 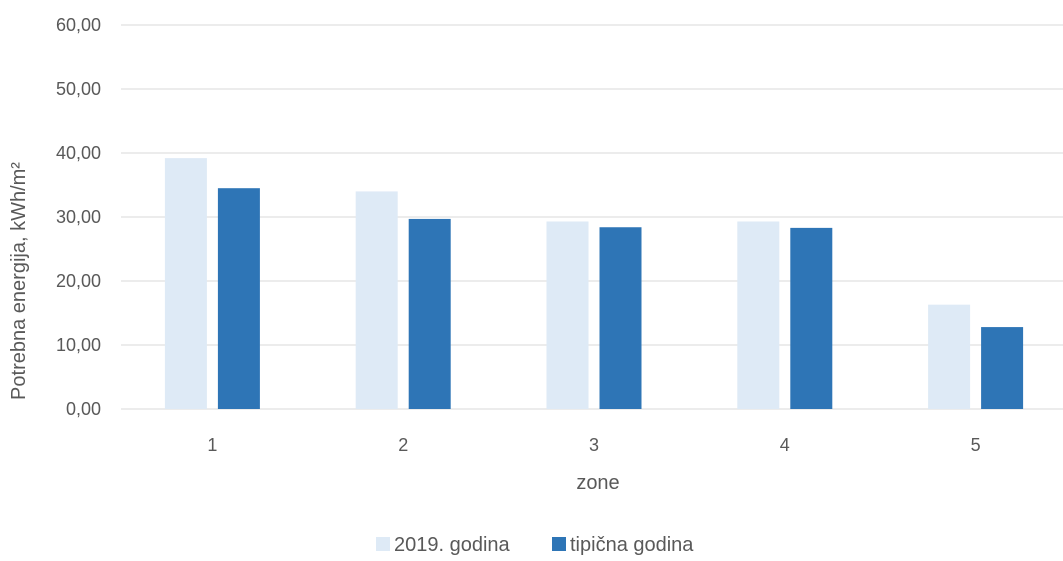 I want to click on y-axis-title: Potrebna energija, kWh/m², so click(x=19, y=281).